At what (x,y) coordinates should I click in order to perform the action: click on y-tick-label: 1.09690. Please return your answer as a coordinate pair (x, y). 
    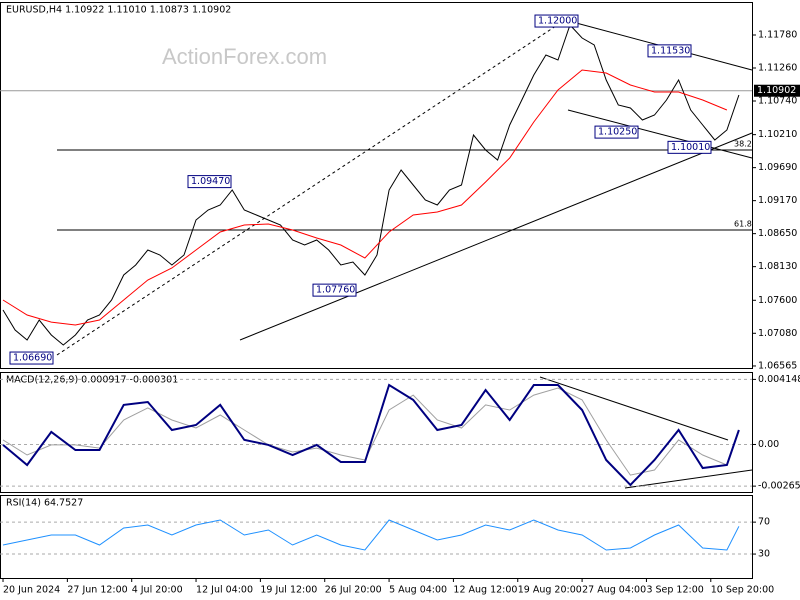
    Looking at the image, I should click on (777, 167).